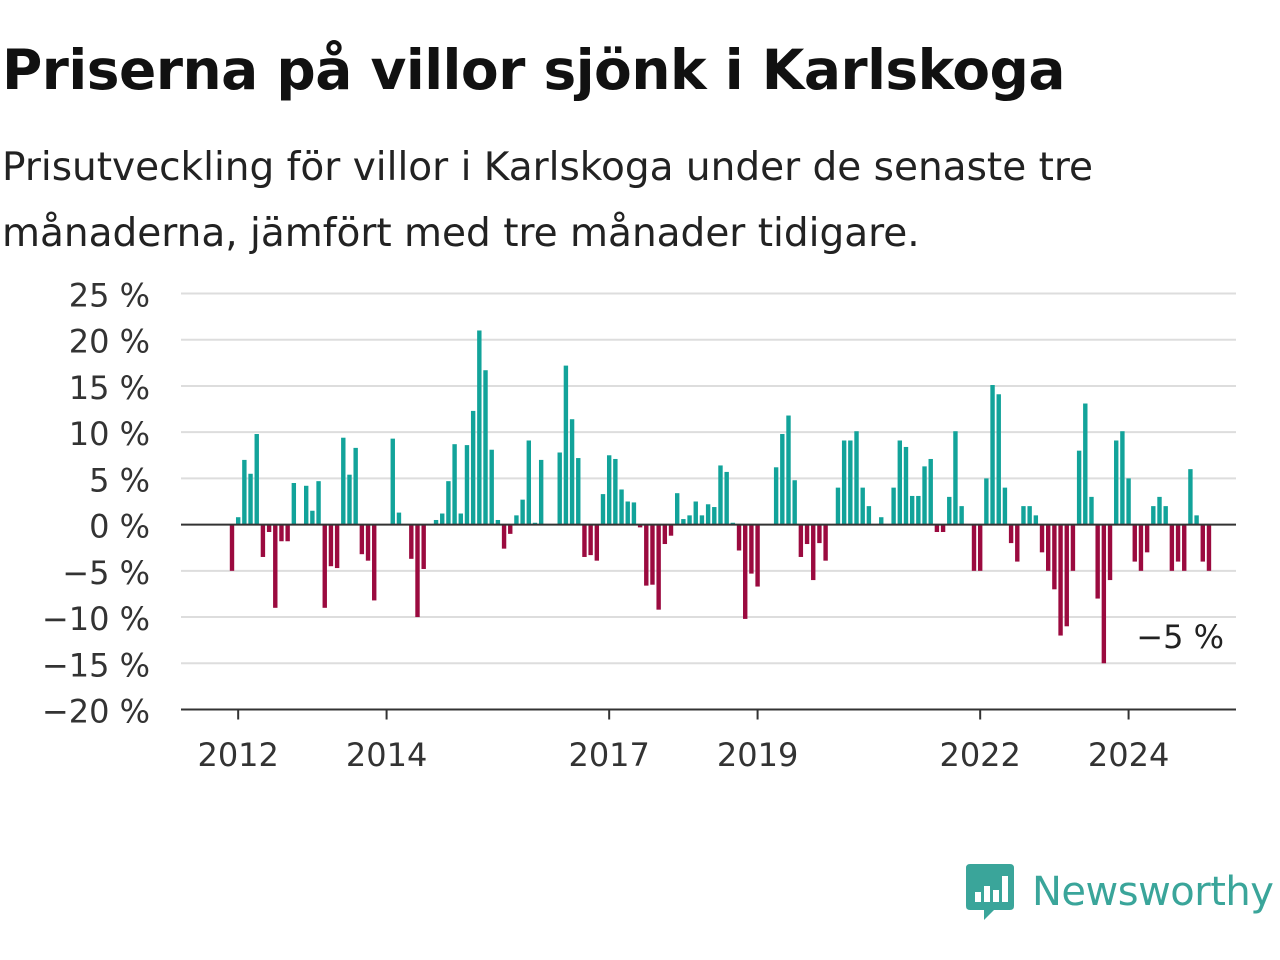  What do you see at coordinates (1180, 637) in the screenshot?
I see `last-value-label: −5 %` at bounding box center [1180, 637].